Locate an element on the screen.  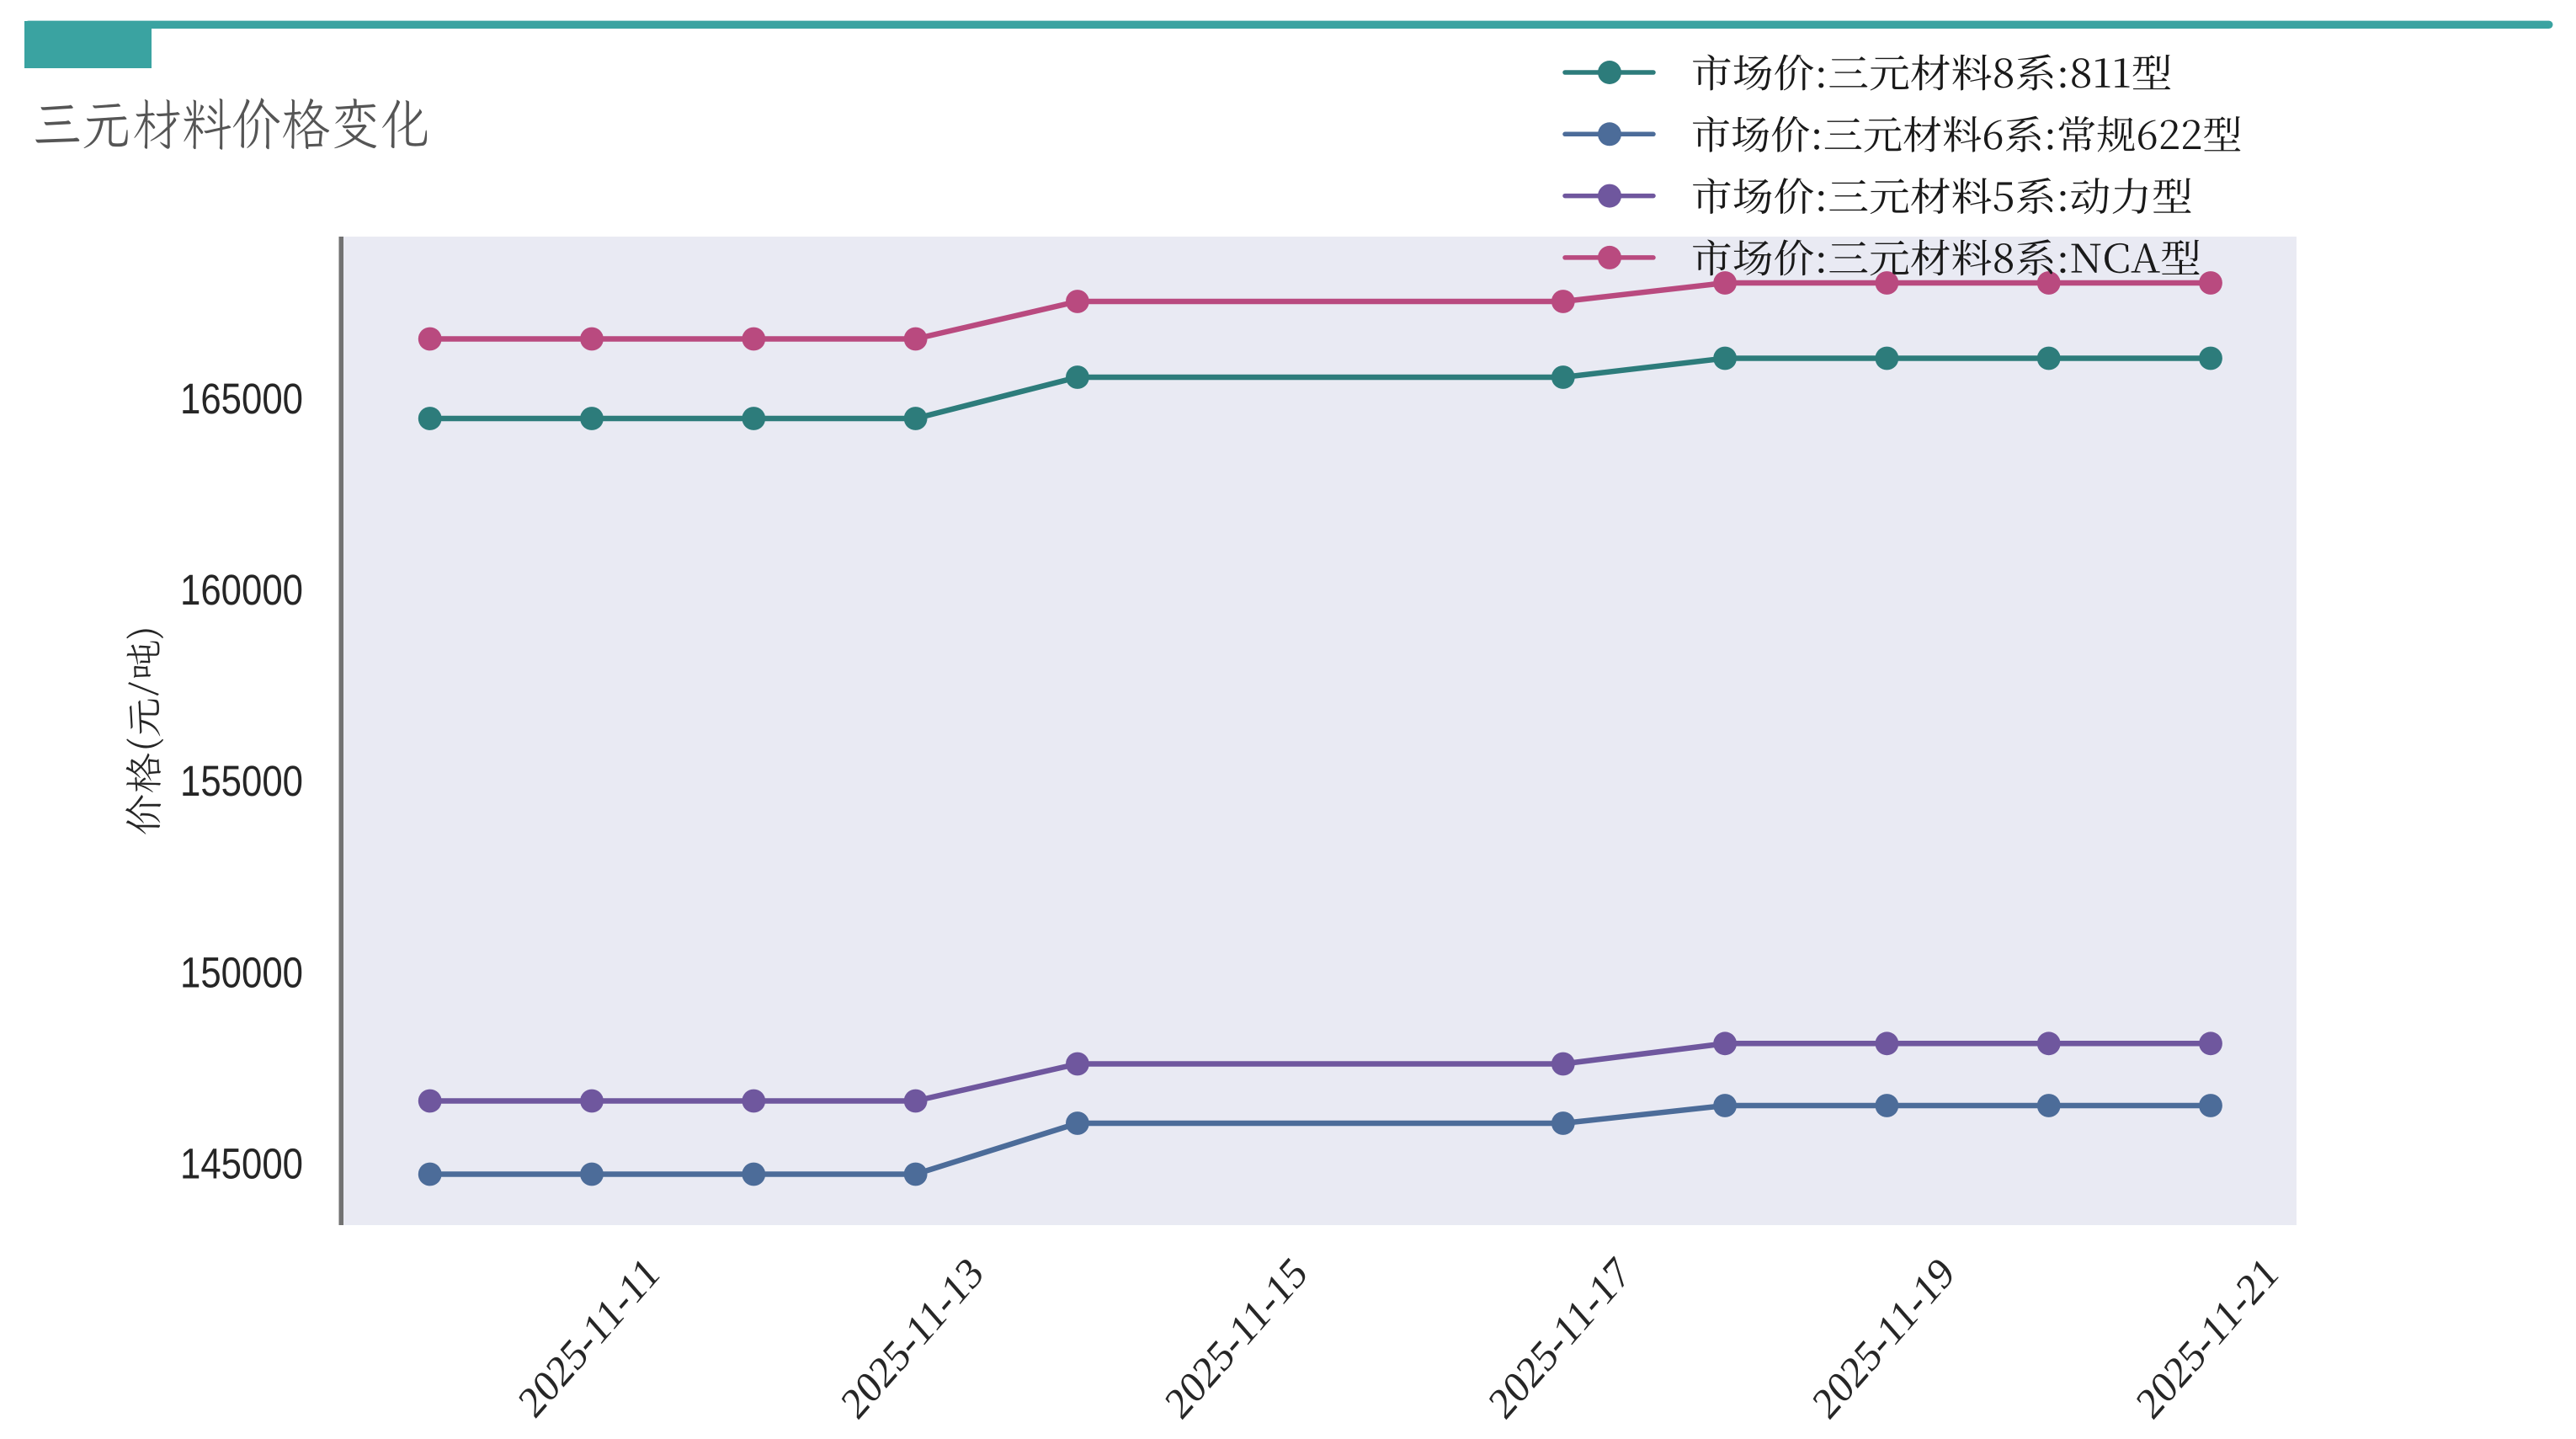
svg-text: 145000 is located at coordinates (241, 1164).